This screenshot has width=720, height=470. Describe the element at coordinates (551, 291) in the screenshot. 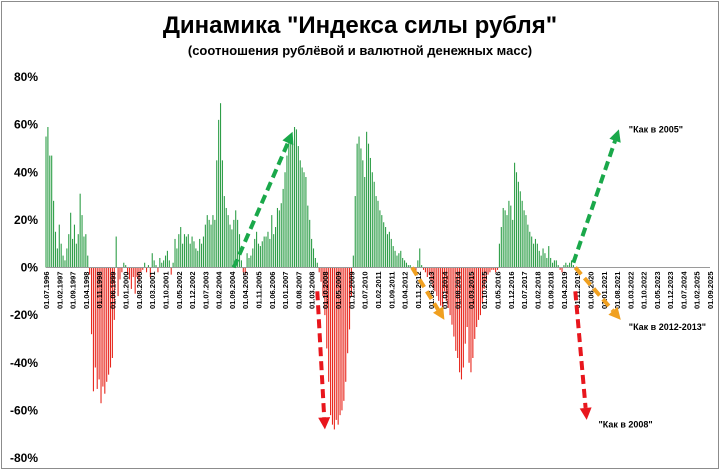

I see `x-tick-label: 01.09.2018` at that location.